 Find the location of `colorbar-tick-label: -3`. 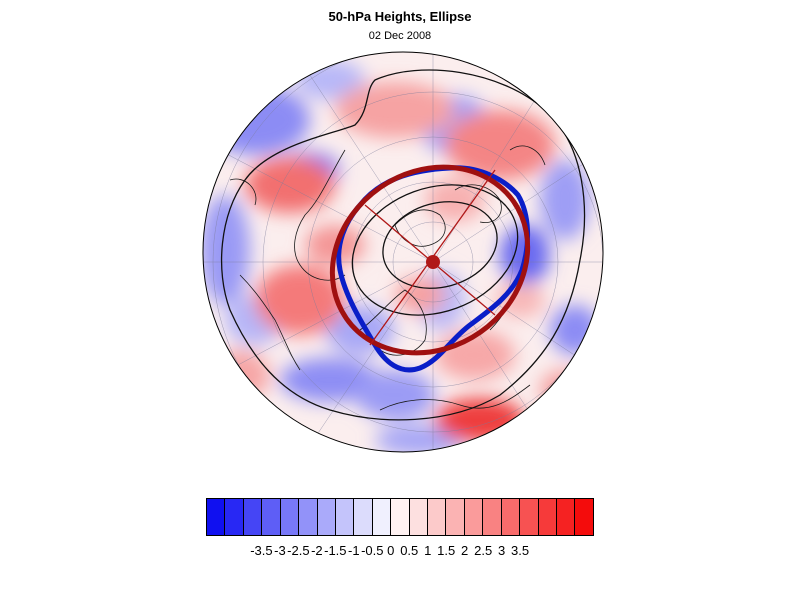

colorbar-tick-label: -3 is located at coordinates (280, 550).